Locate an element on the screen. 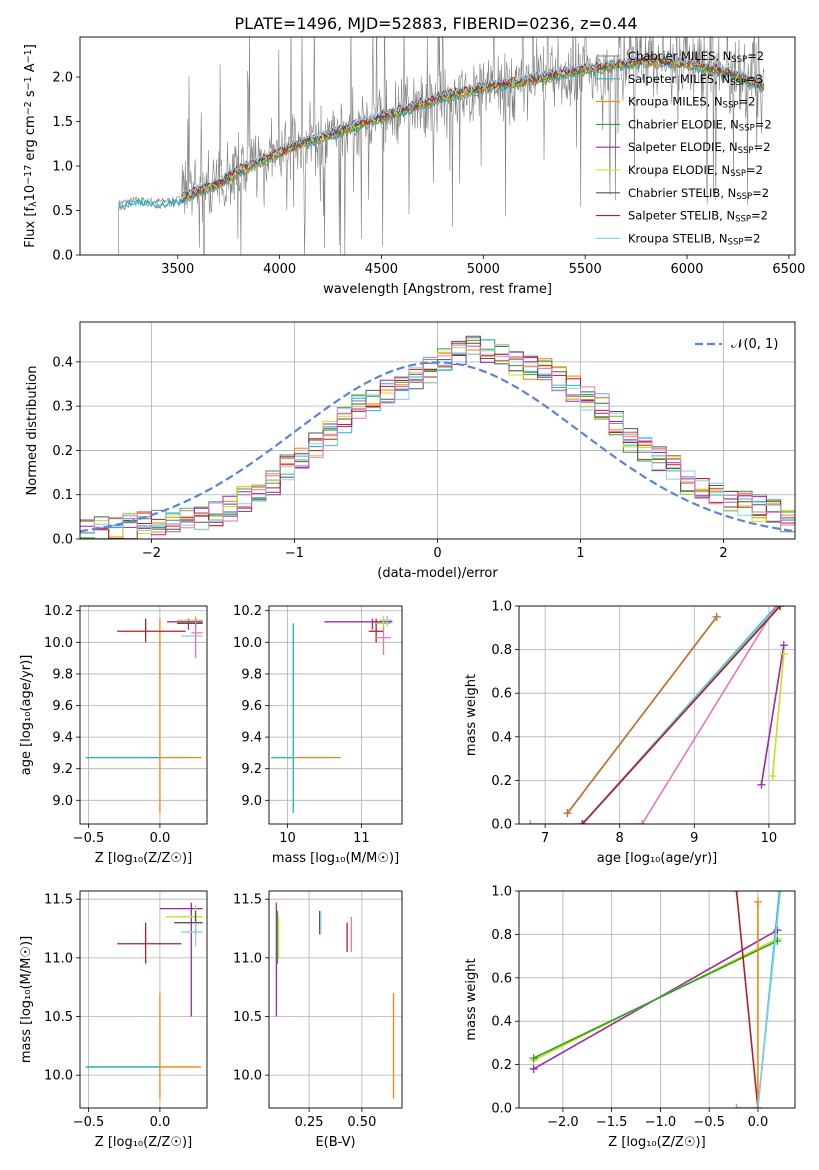 The image size is (819, 1170). mass-weight-vs-age-lines is located at coordinates (657, 715).